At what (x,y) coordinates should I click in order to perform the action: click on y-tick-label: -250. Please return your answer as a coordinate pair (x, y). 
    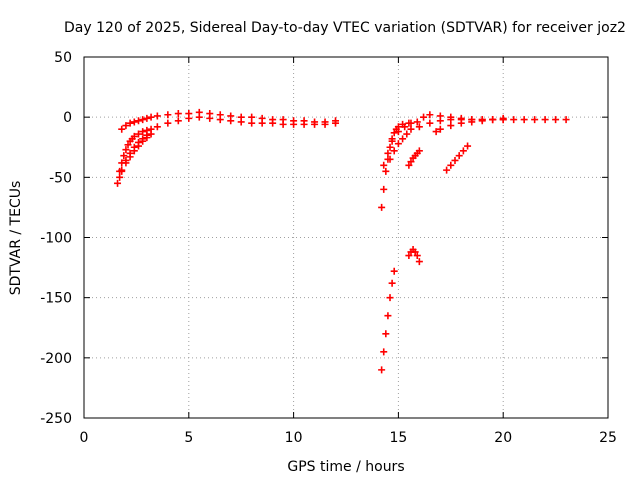
    Looking at the image, I should click on (56, 419).